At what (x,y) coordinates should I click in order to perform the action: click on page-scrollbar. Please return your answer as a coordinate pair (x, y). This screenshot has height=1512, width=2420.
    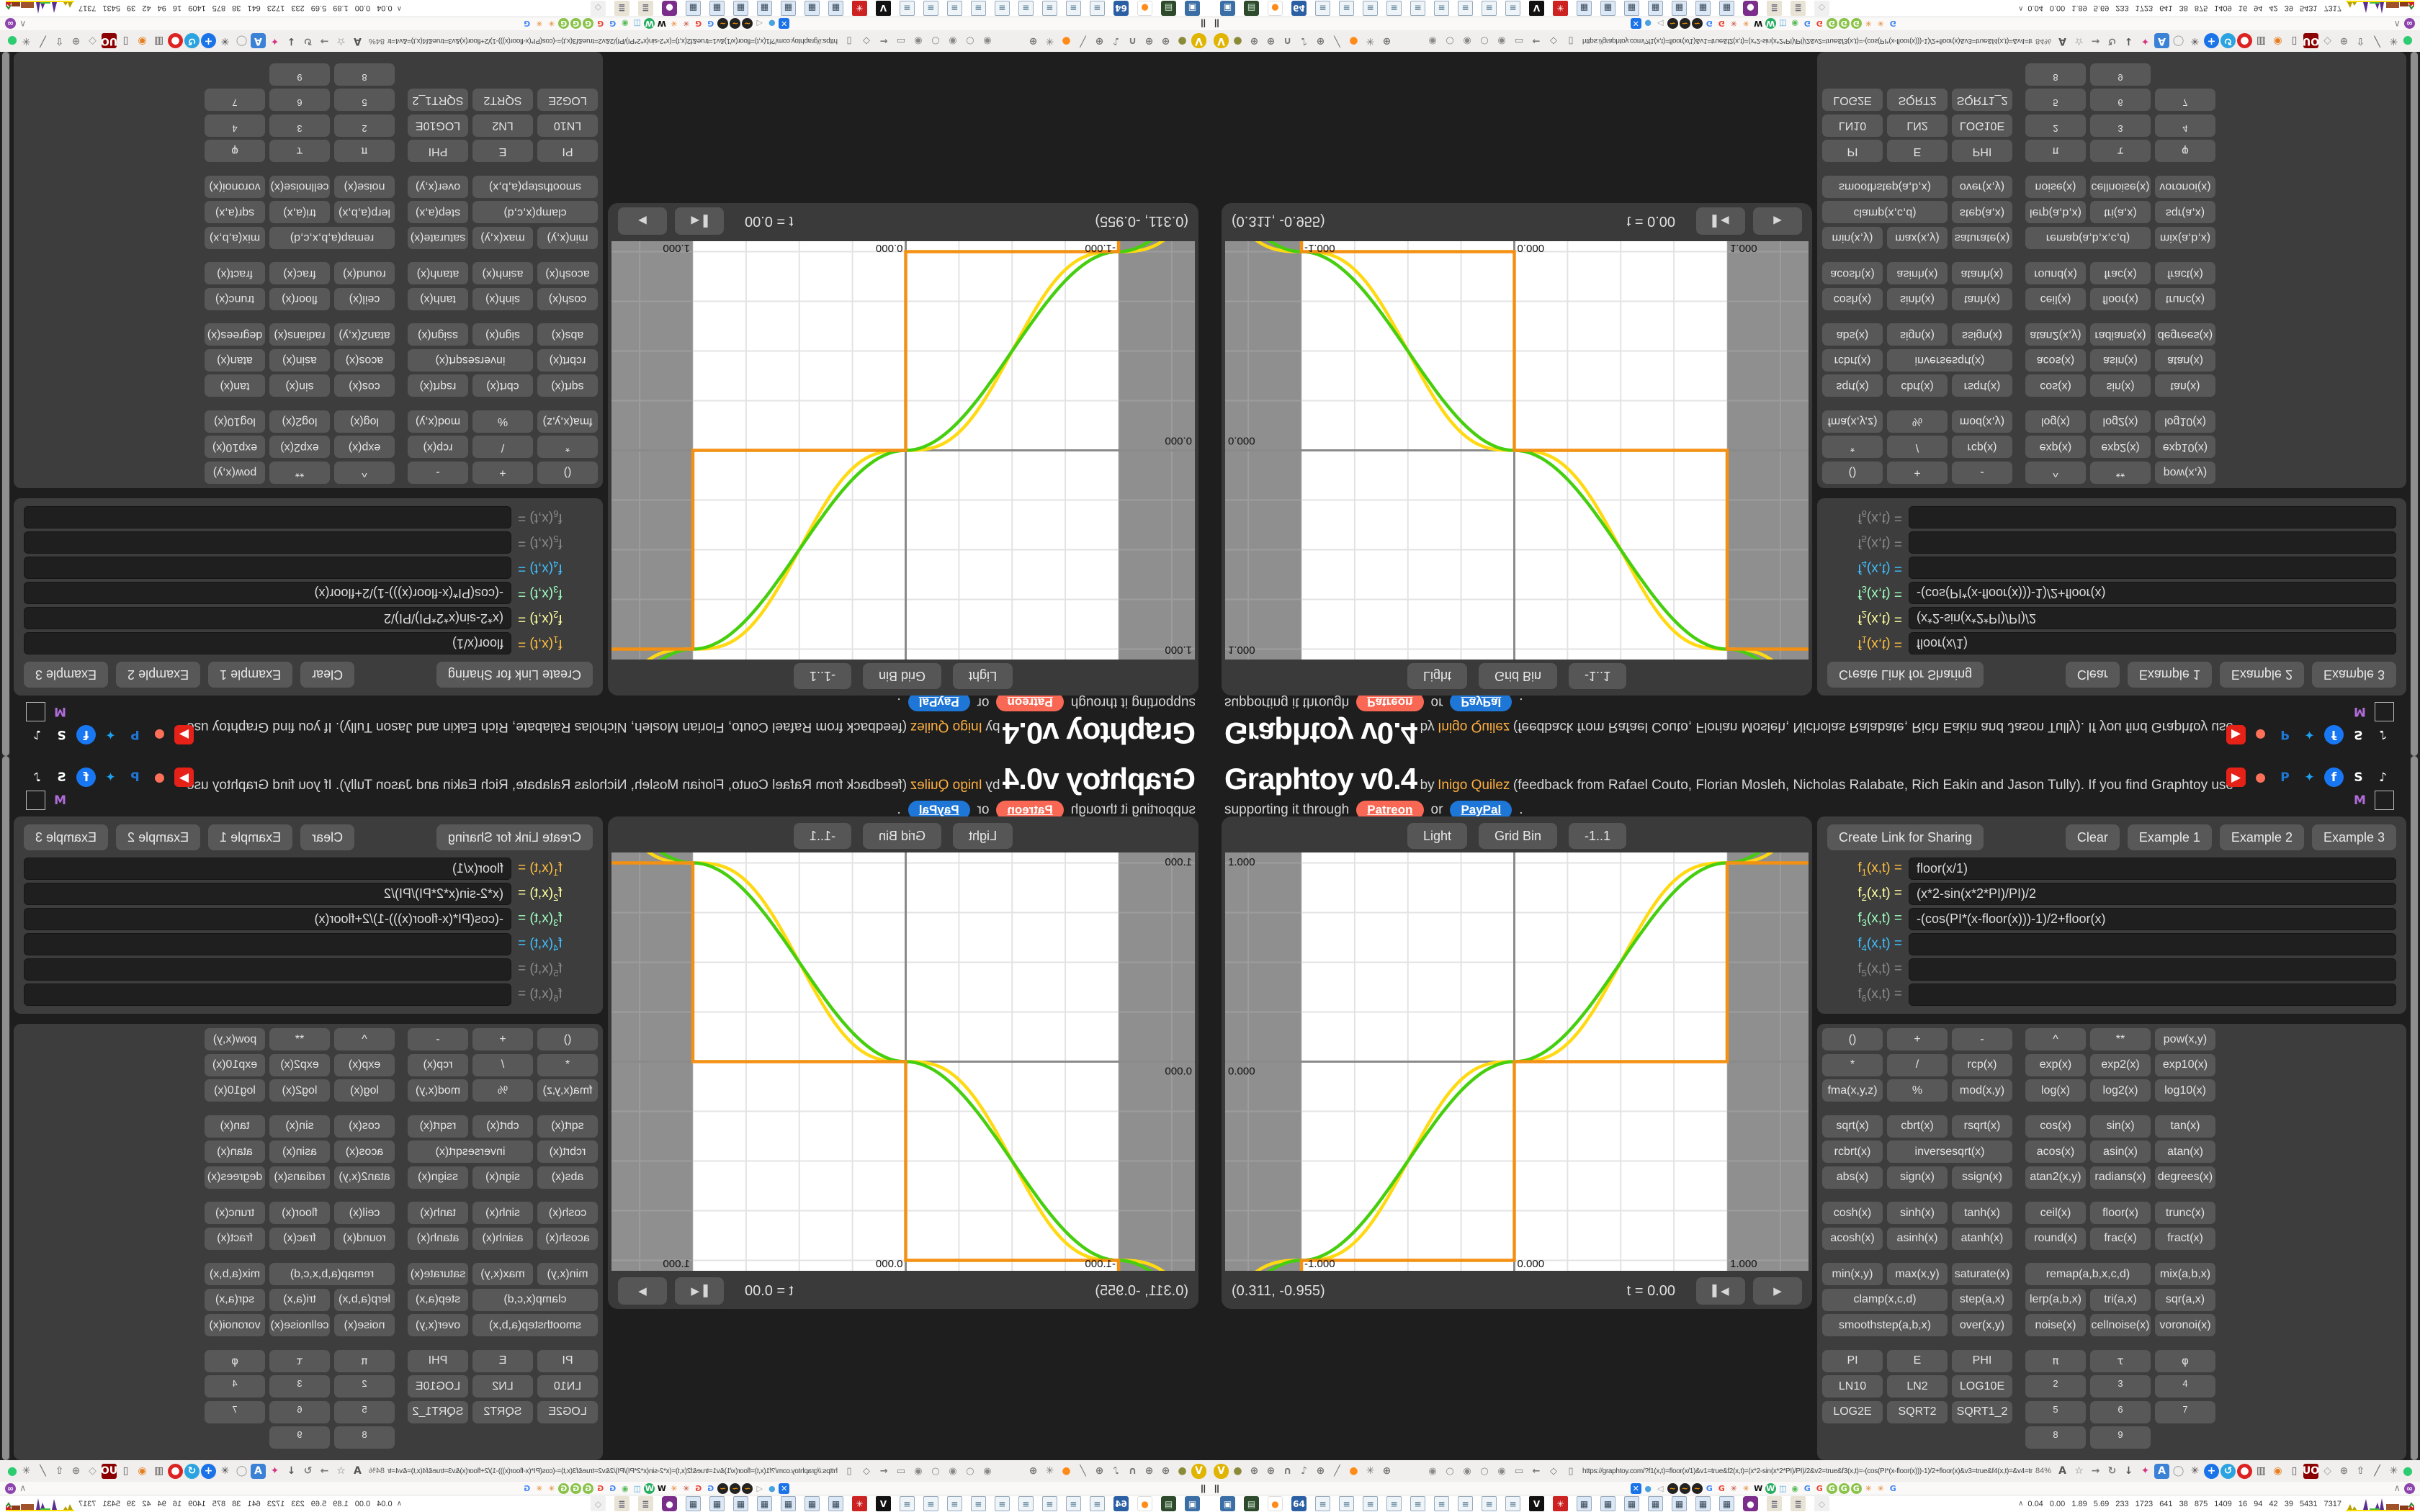
    Looking at the image, I should click on (5, 1108).